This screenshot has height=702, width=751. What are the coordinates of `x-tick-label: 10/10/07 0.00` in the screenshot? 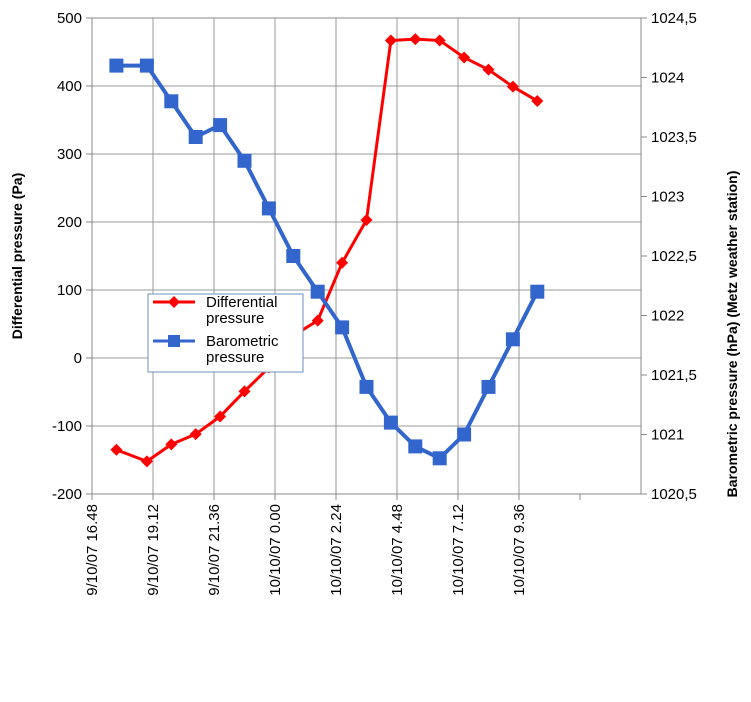 It's located at (275, 550).